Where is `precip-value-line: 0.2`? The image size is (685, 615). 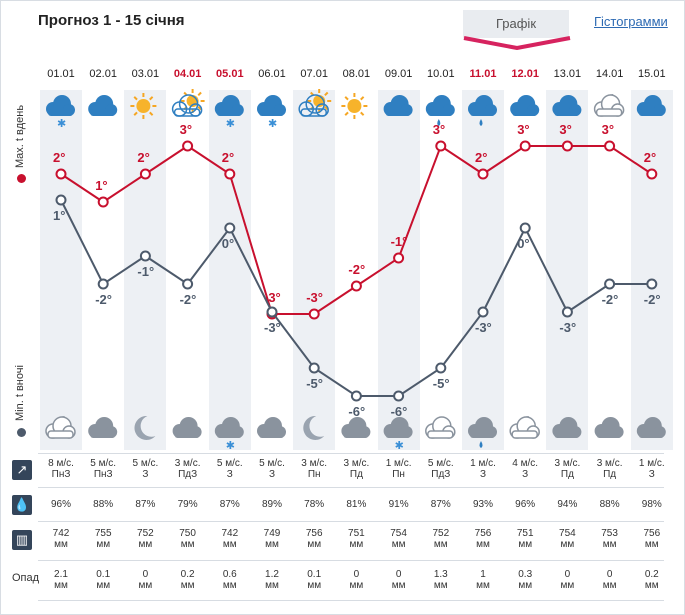
precip-value-line: 0.2 is located at coordinates (187, 574).